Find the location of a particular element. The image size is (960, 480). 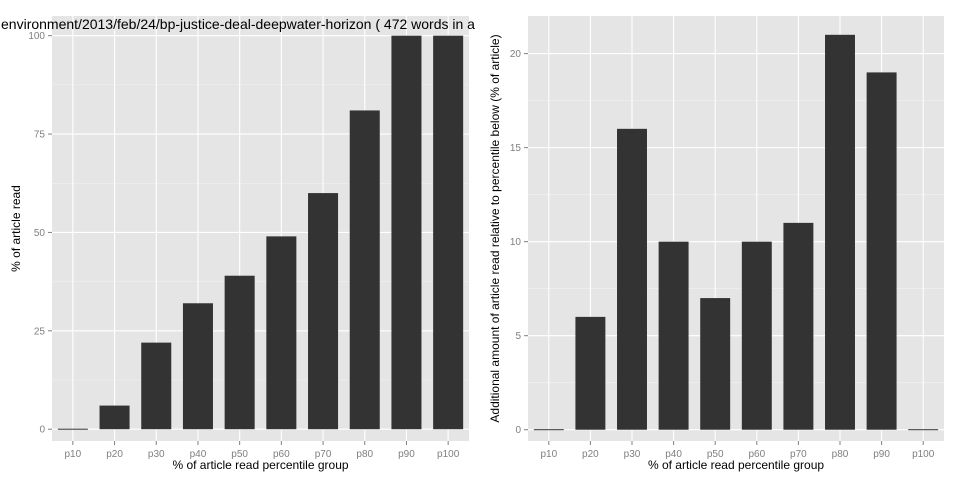

y-tick-label: 5 is located at coordinates (518, 336).